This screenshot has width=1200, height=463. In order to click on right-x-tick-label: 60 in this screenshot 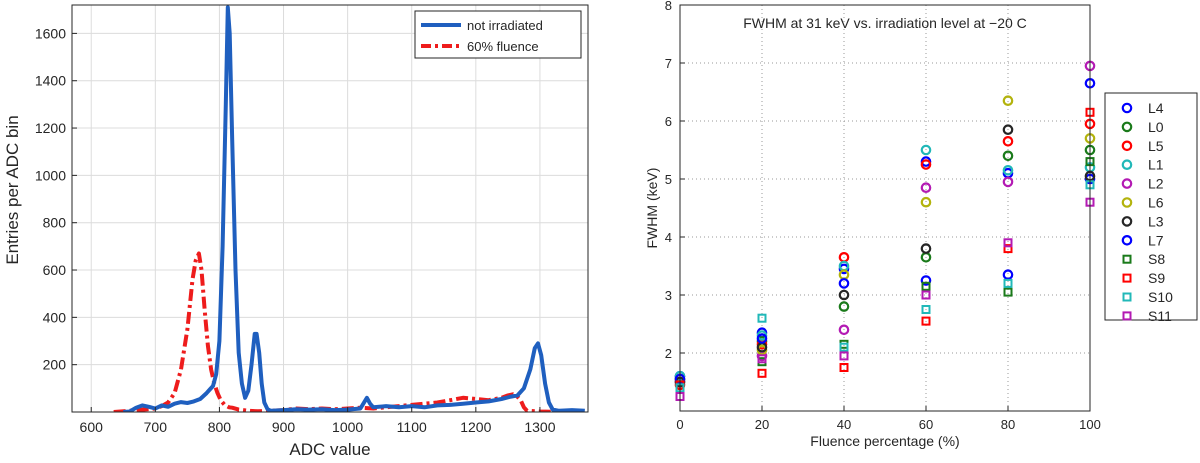, I will do `click(926, 424)`.